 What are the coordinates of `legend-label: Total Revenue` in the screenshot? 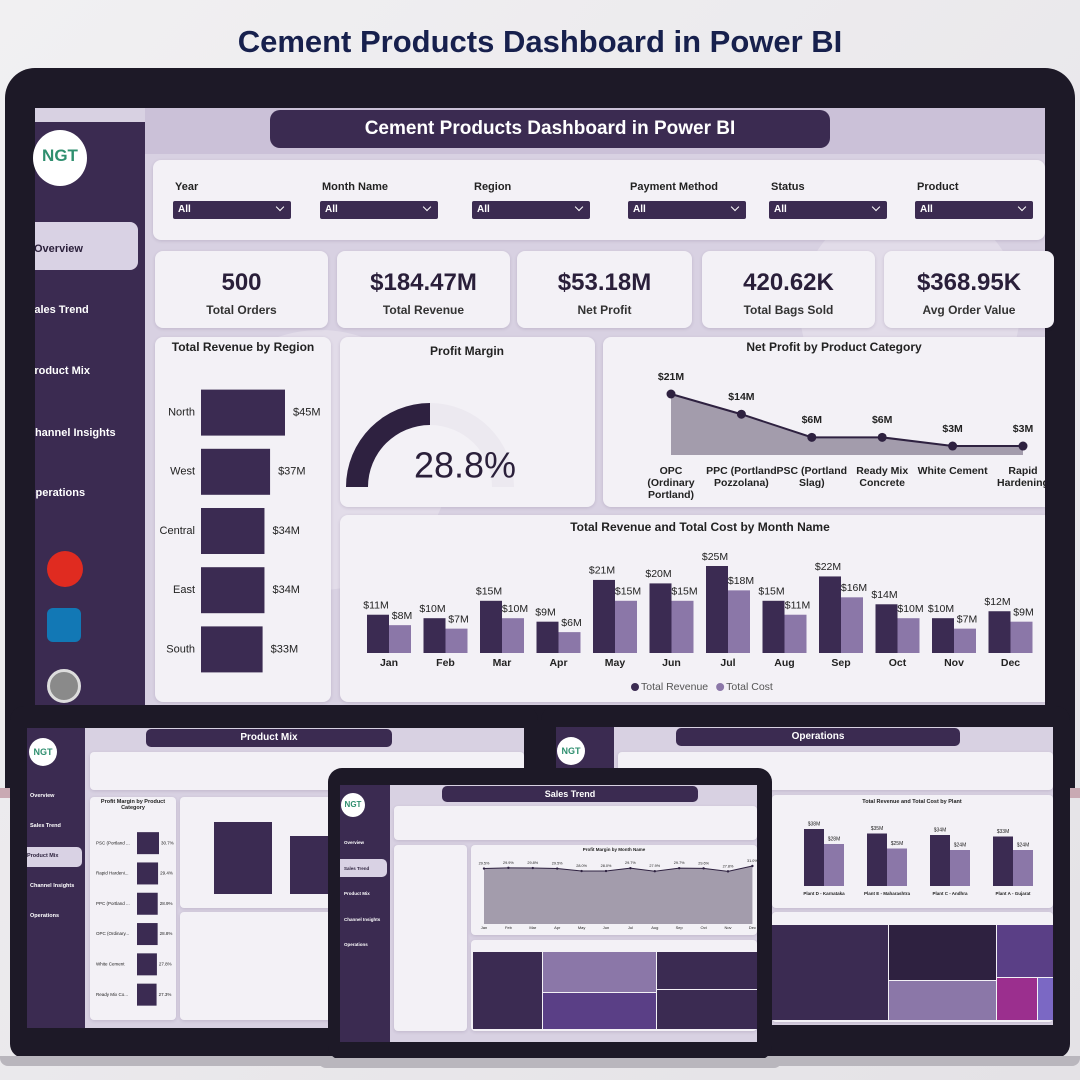 It's located at (674, 687).